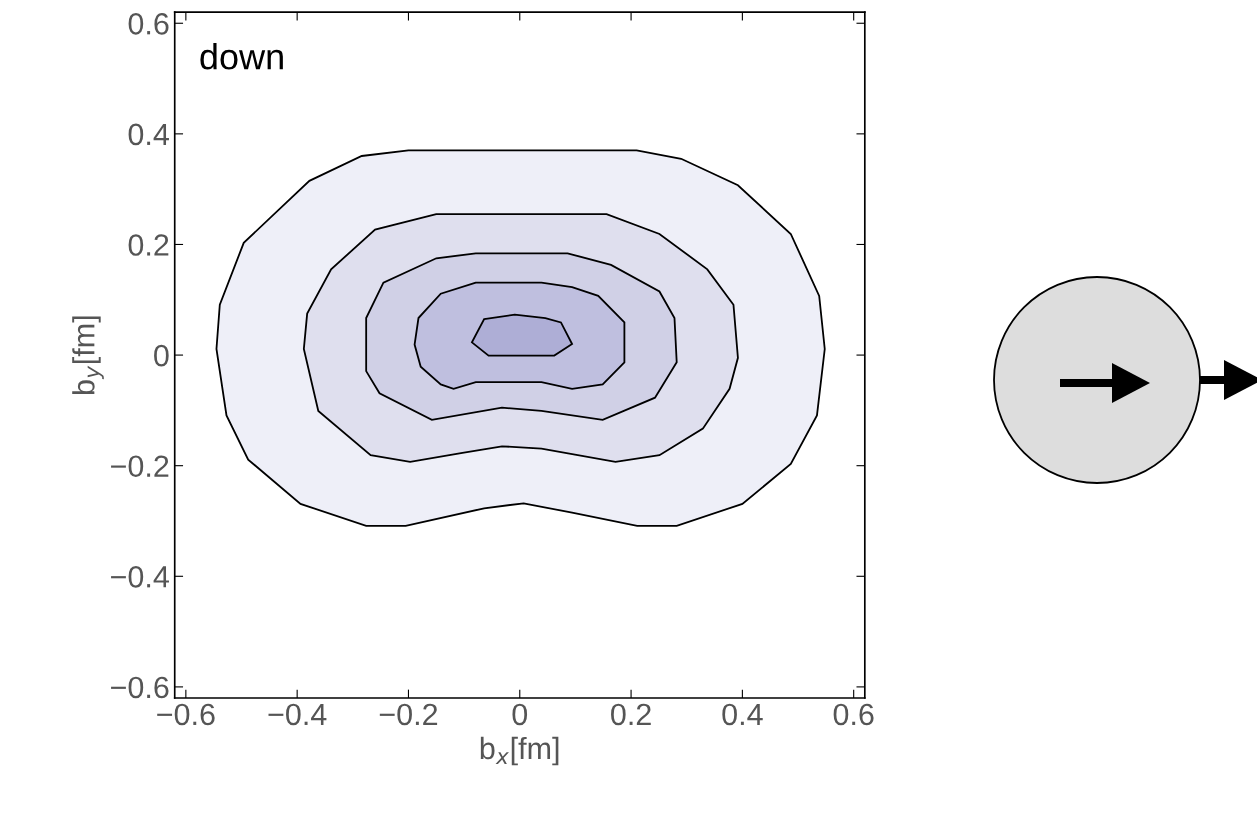  What do you see at coordinates (148, 245) in the screenshot?
I see `y-tick-label: 0.2` at bounding box center [148, 245].